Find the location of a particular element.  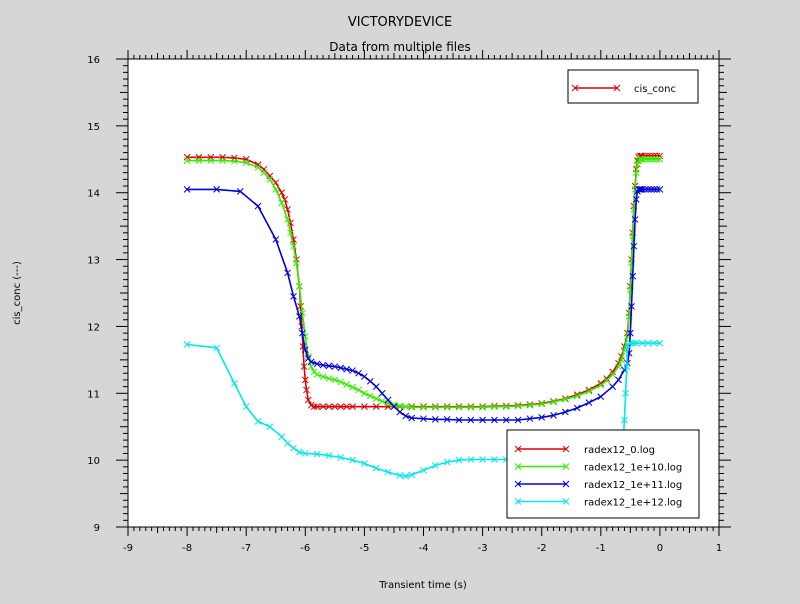

x-tick-label: -2 is located at coordinates (542, 548).